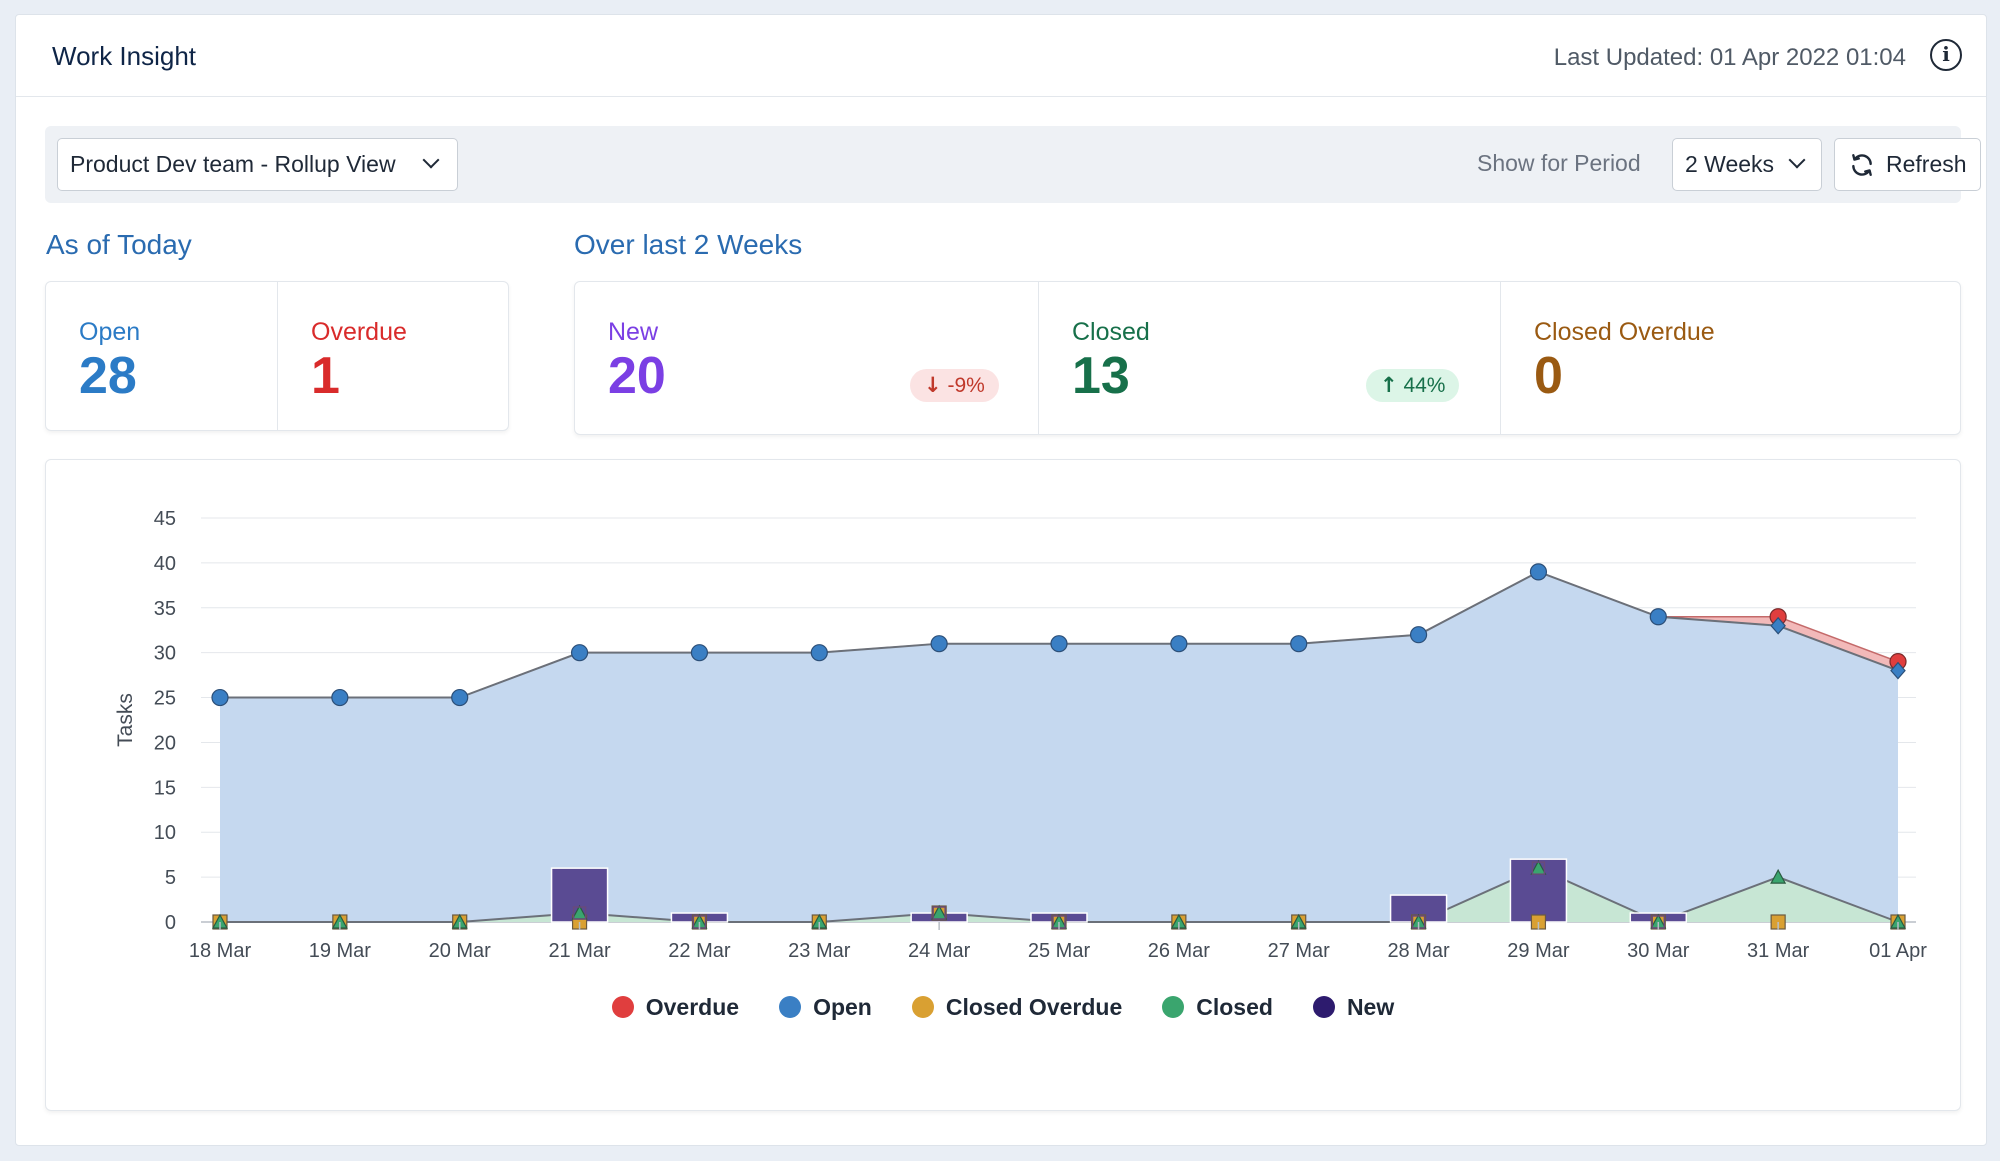 This screenshot has height=1161, width=2000. I want to click on panel-title: Work Insight, so click(124, 56).